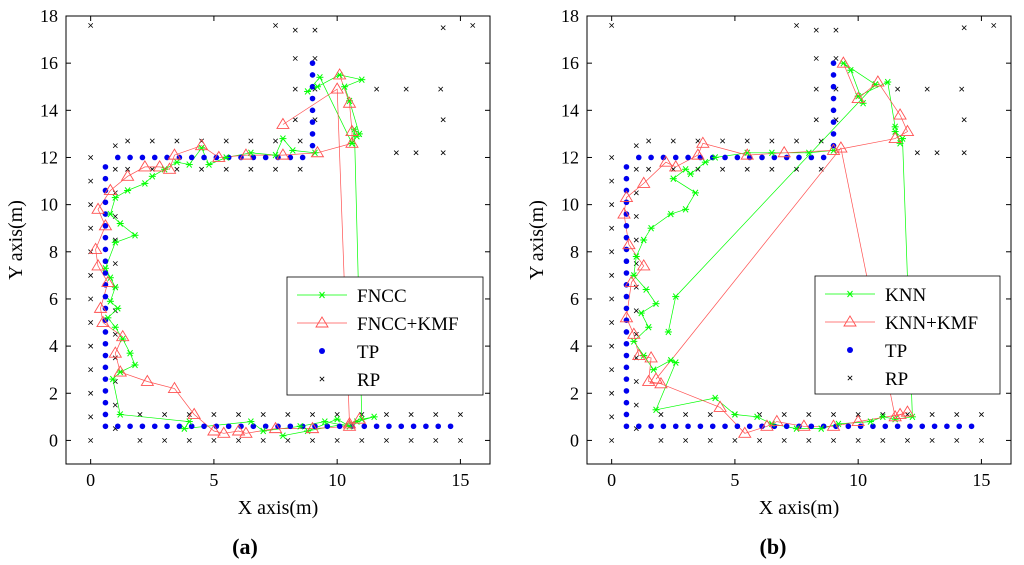 This screenshot has width=1024, height=565. What do you see at coordinates (905, 295) in the screenshot?
I see `legend-label: KNN` at bounding box center [905, 295].